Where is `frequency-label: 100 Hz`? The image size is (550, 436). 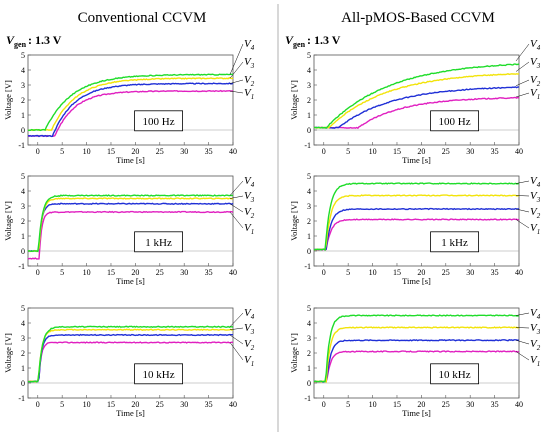
frequency-label: 100 Hz is located at coordinates (159, 122).